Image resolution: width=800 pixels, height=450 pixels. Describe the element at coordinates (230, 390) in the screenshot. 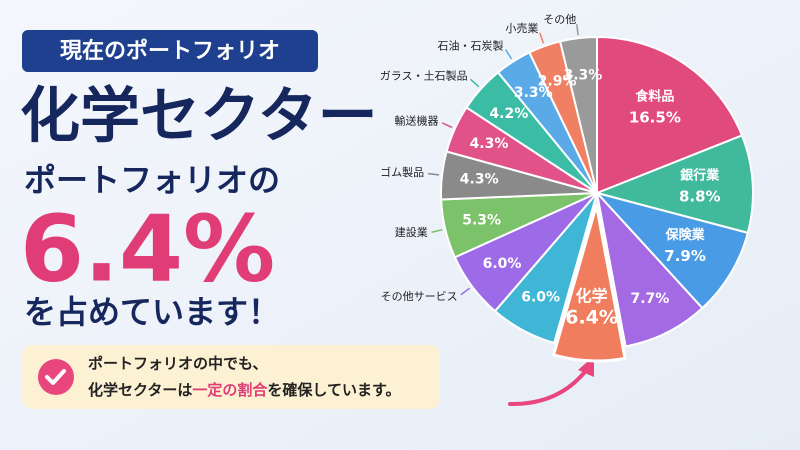

I see `note-emphasis: 一定の割合` at that location.